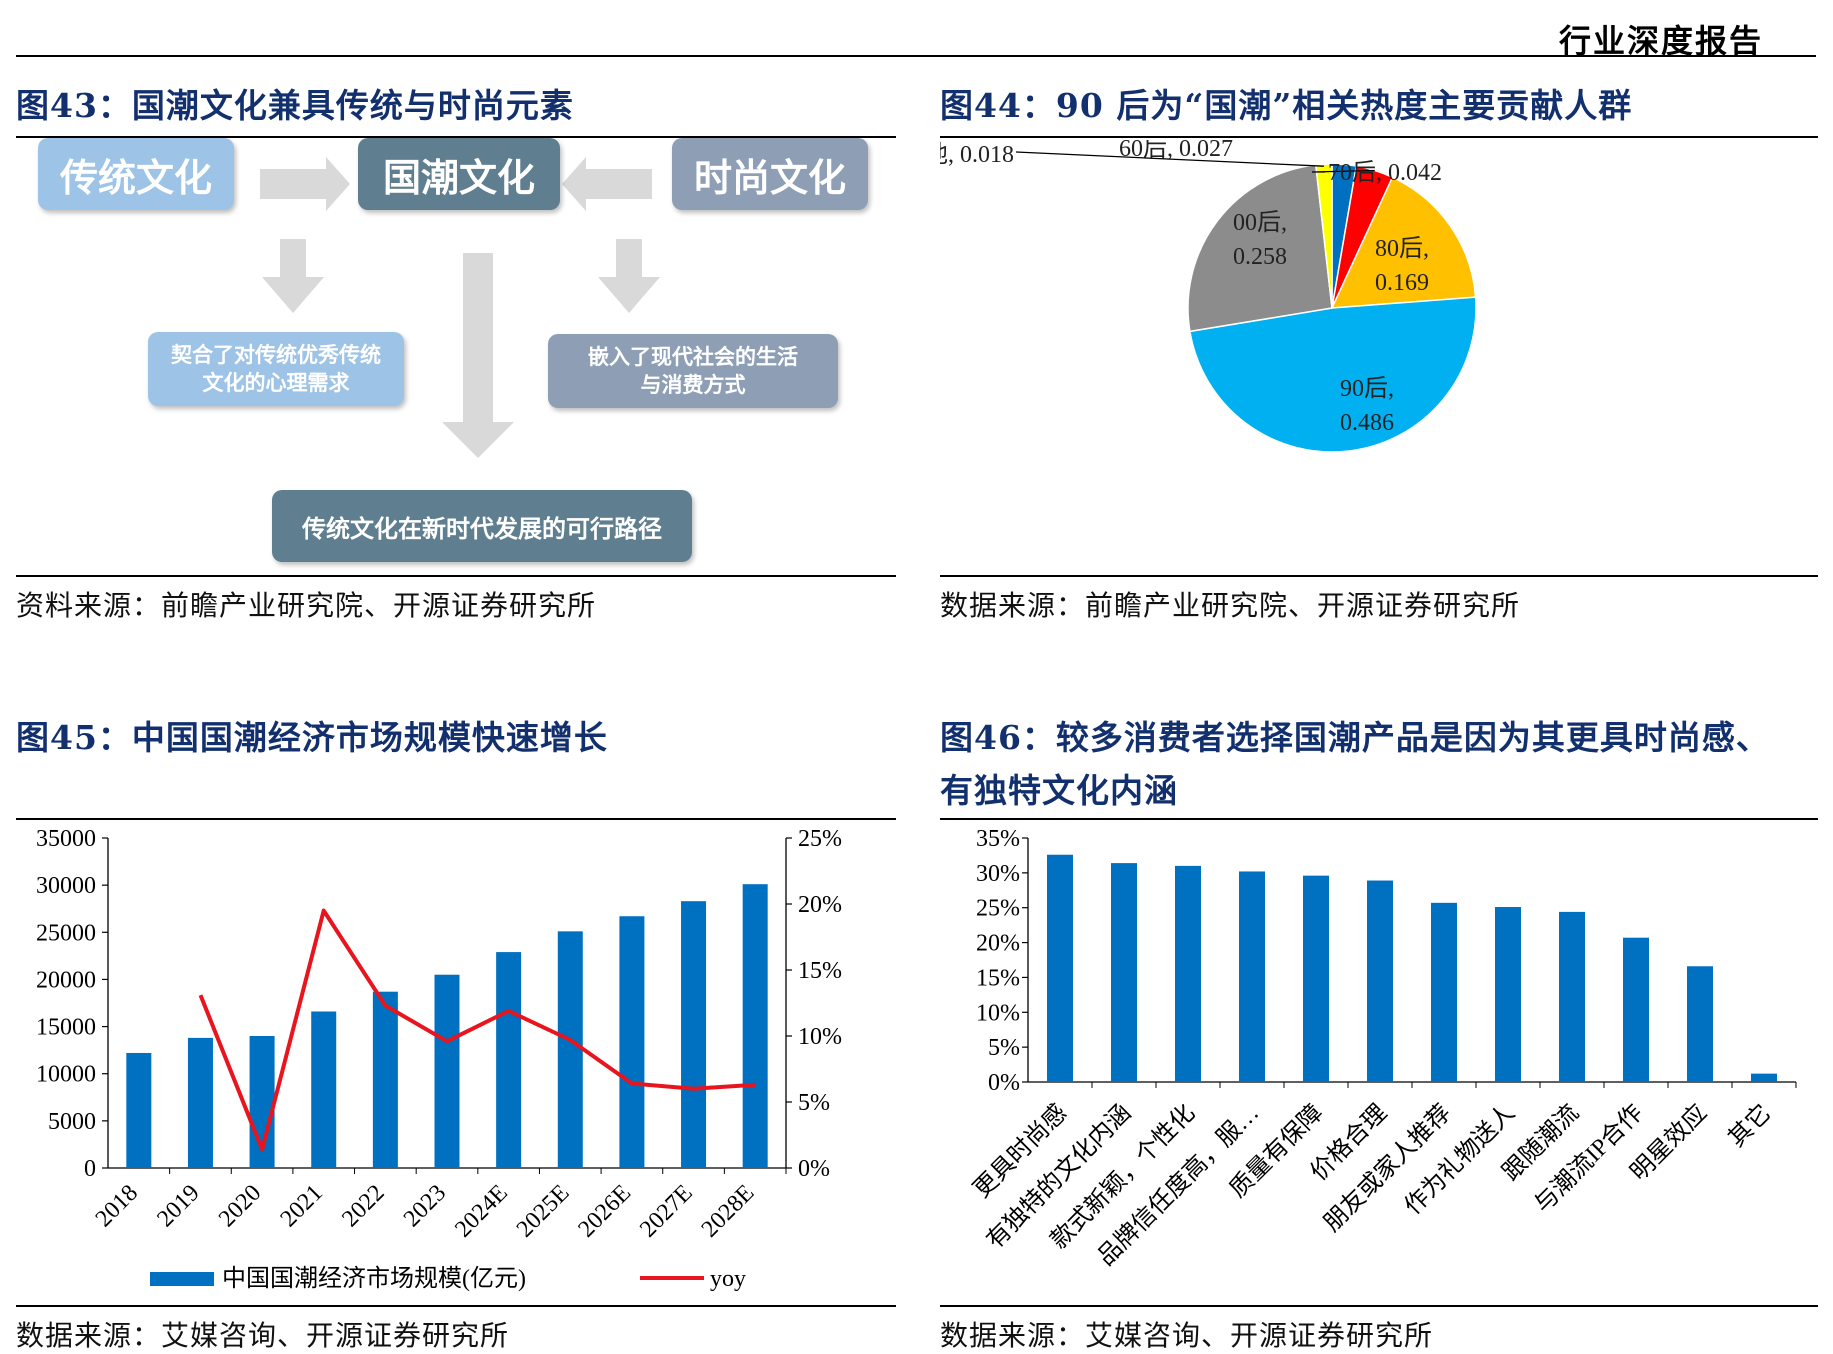 This screenshot has height=1354, width=1833. I want to click on leader-line, so click(1343, 171).